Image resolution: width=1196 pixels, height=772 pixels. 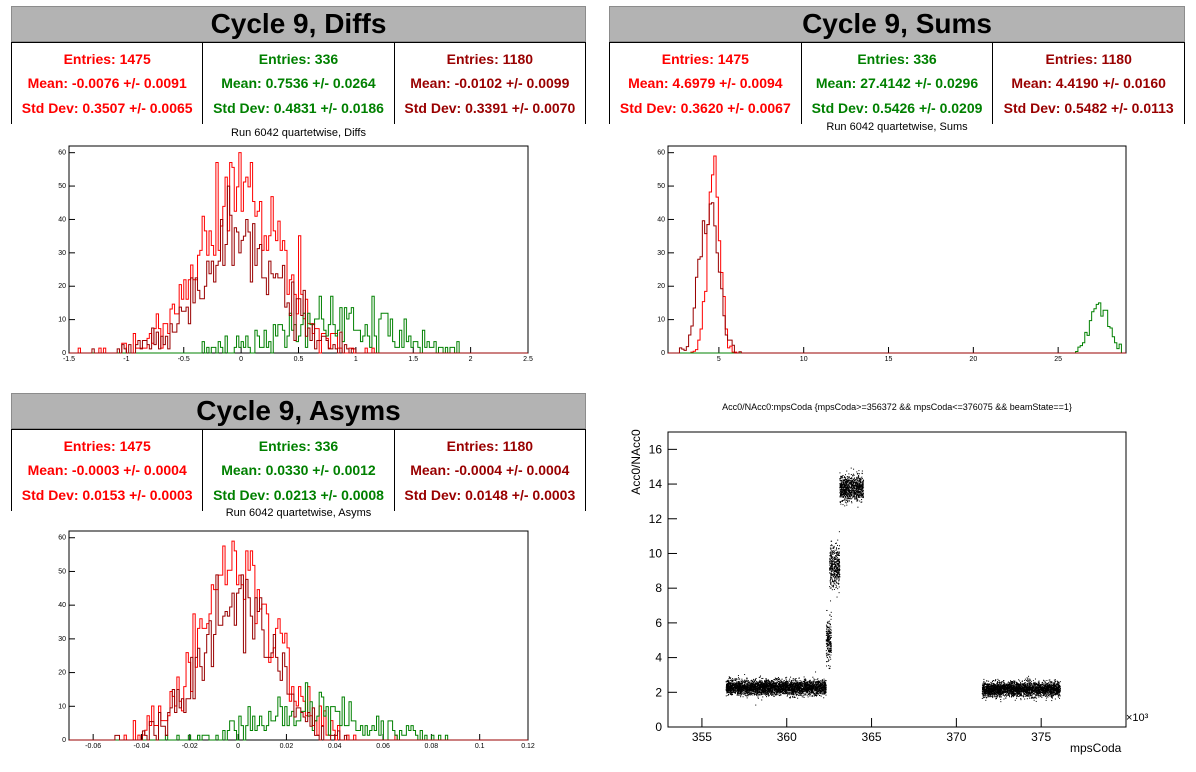 What do you see at coordinates (480, 746) in the screenshot?
I see `x-tick-label: 0.1` at bounding box center [480, 746].